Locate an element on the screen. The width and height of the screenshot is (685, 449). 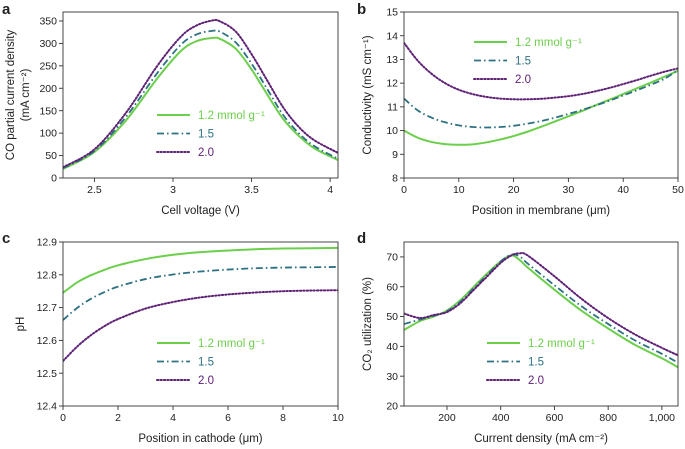
legend-b: 1.2 mmol g⁻¹ 1.5 2.0 is located at coordinates (527, 61).